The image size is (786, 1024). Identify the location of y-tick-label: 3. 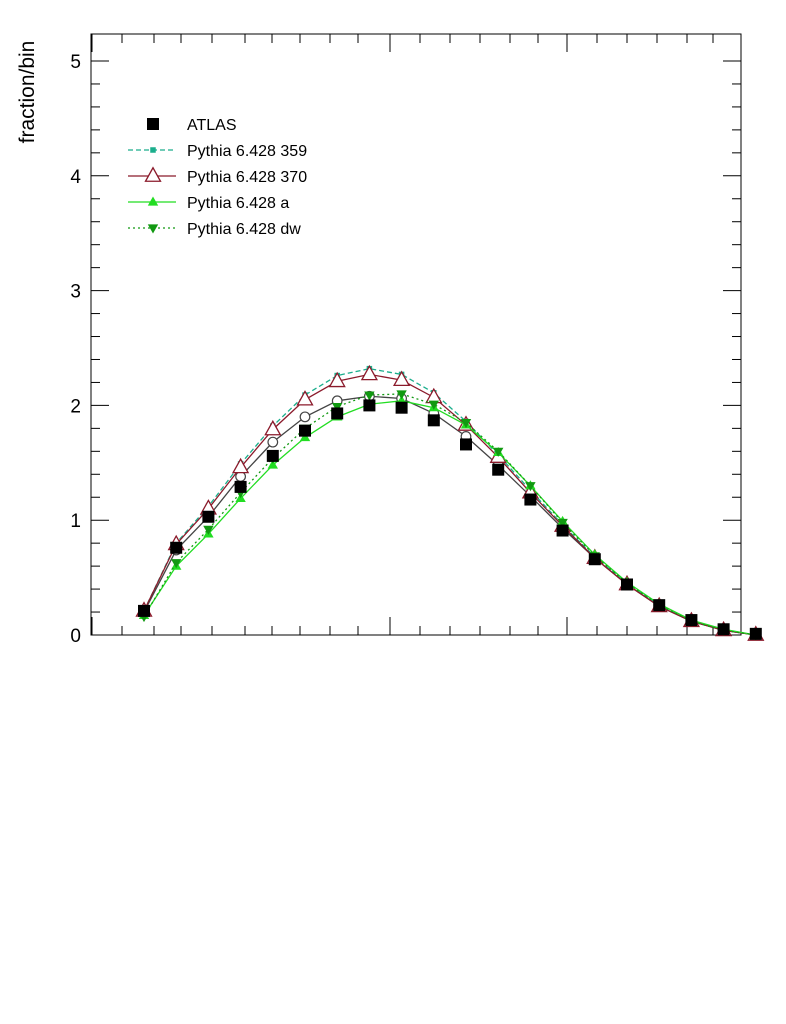
(75, 292).